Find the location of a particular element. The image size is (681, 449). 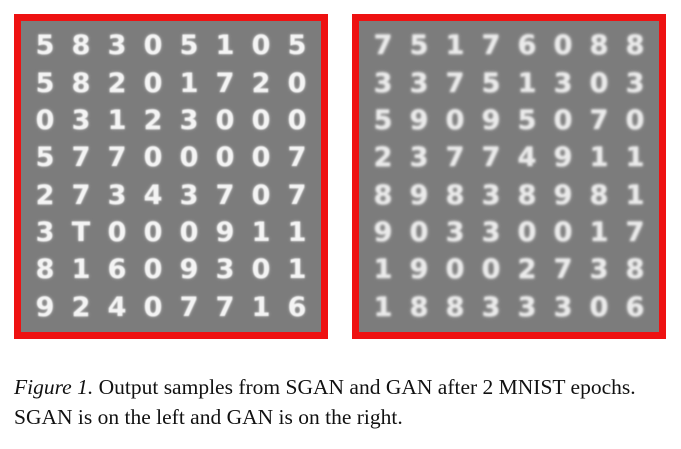

gan-sample-digit-r2-c5: 0 is located at coordinates (563, 120).